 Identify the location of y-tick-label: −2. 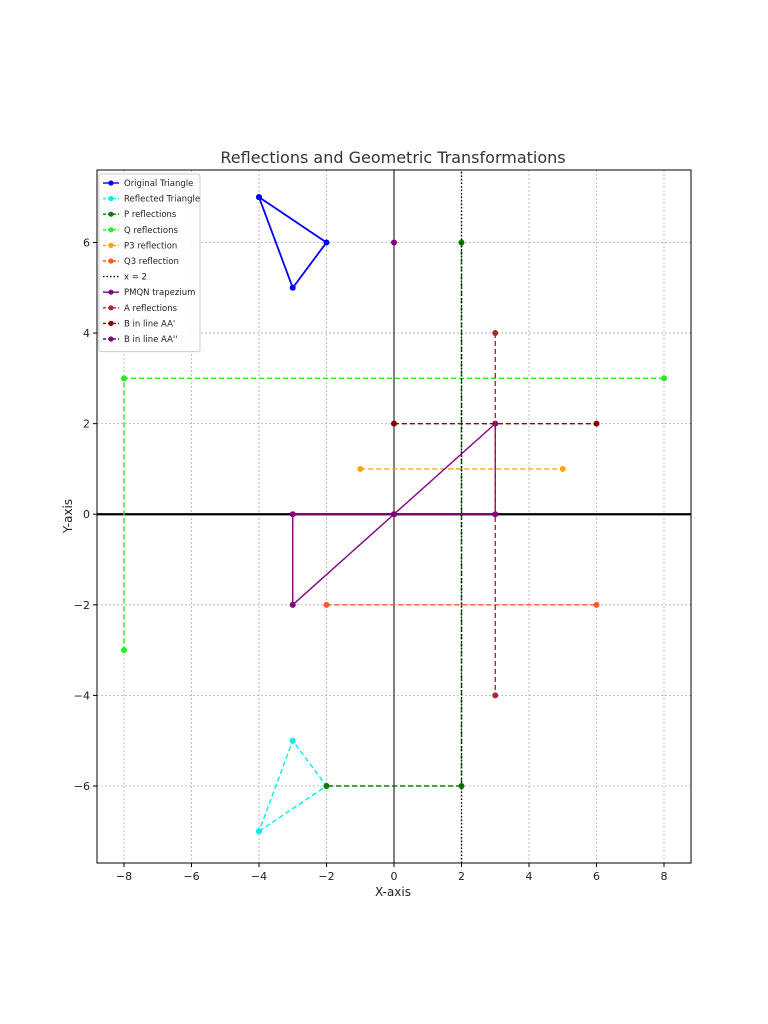
(82, 605).